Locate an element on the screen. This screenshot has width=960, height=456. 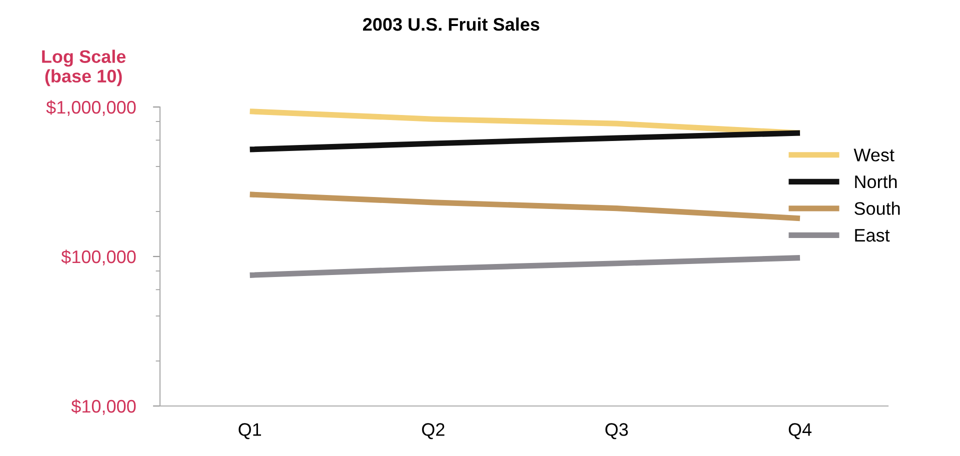
legend-label: South is located at coordinates (877, 208).